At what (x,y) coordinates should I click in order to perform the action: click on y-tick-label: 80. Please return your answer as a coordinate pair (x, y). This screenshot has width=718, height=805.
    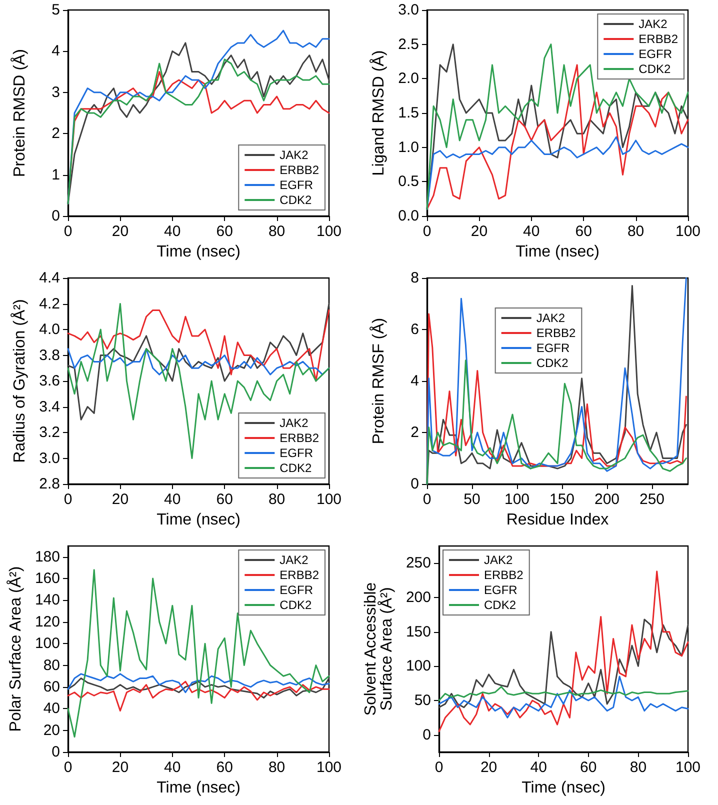
    Looking at the image, I should click on (51, 665).